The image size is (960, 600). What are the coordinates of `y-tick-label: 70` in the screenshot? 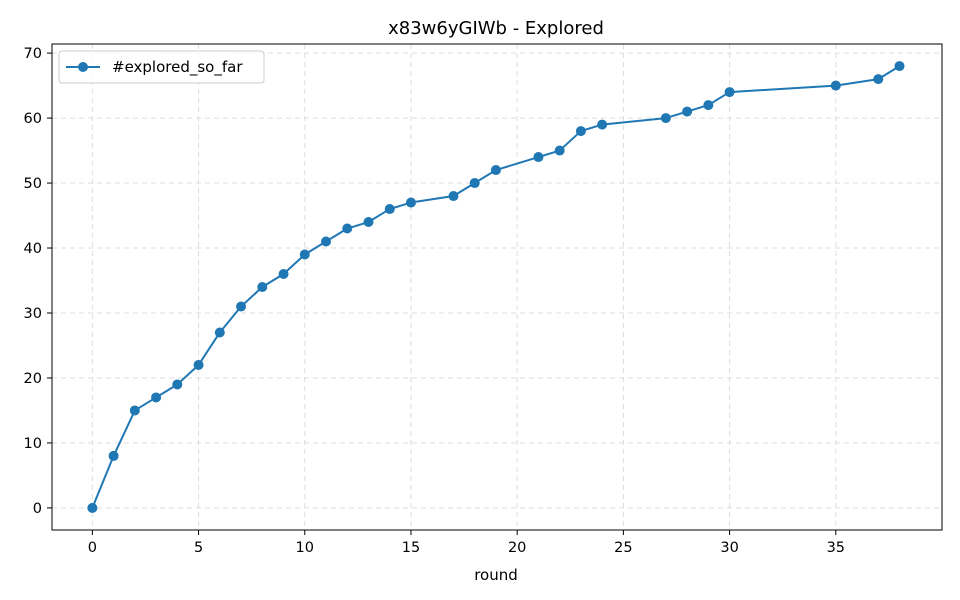 It's located at (33, 54).